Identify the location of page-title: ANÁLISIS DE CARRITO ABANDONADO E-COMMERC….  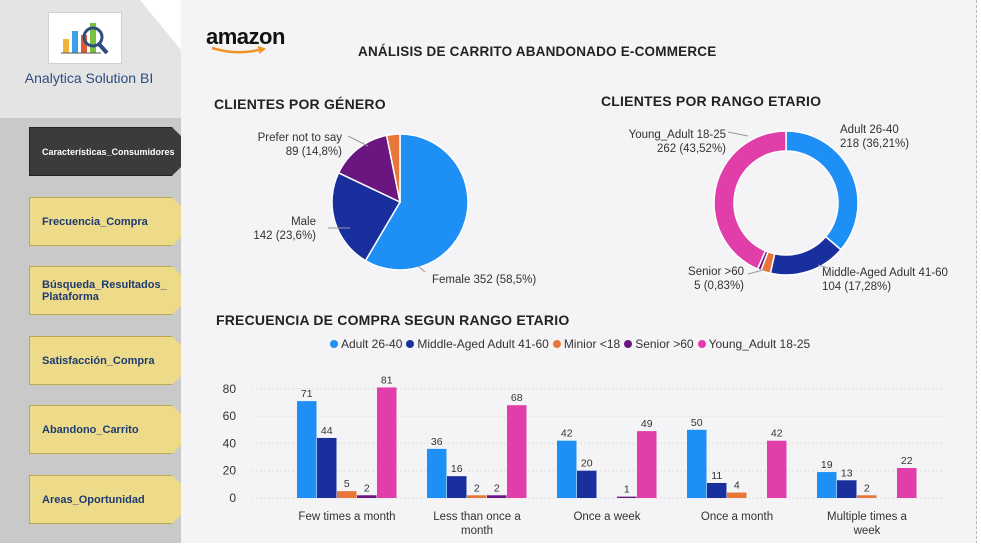
(537, 51).